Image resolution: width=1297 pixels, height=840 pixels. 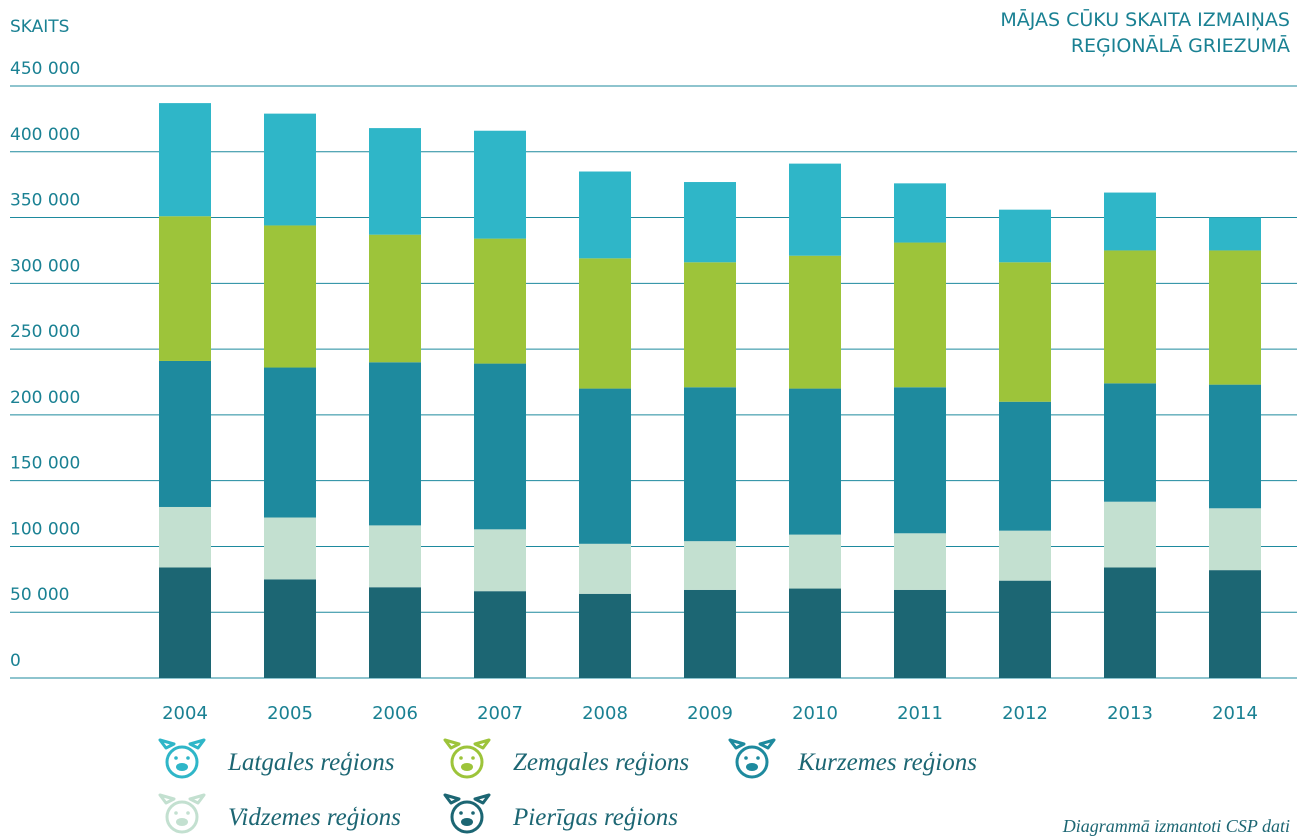 I want to click on x-tick-label: 2013, so click(x=1130, y=713).